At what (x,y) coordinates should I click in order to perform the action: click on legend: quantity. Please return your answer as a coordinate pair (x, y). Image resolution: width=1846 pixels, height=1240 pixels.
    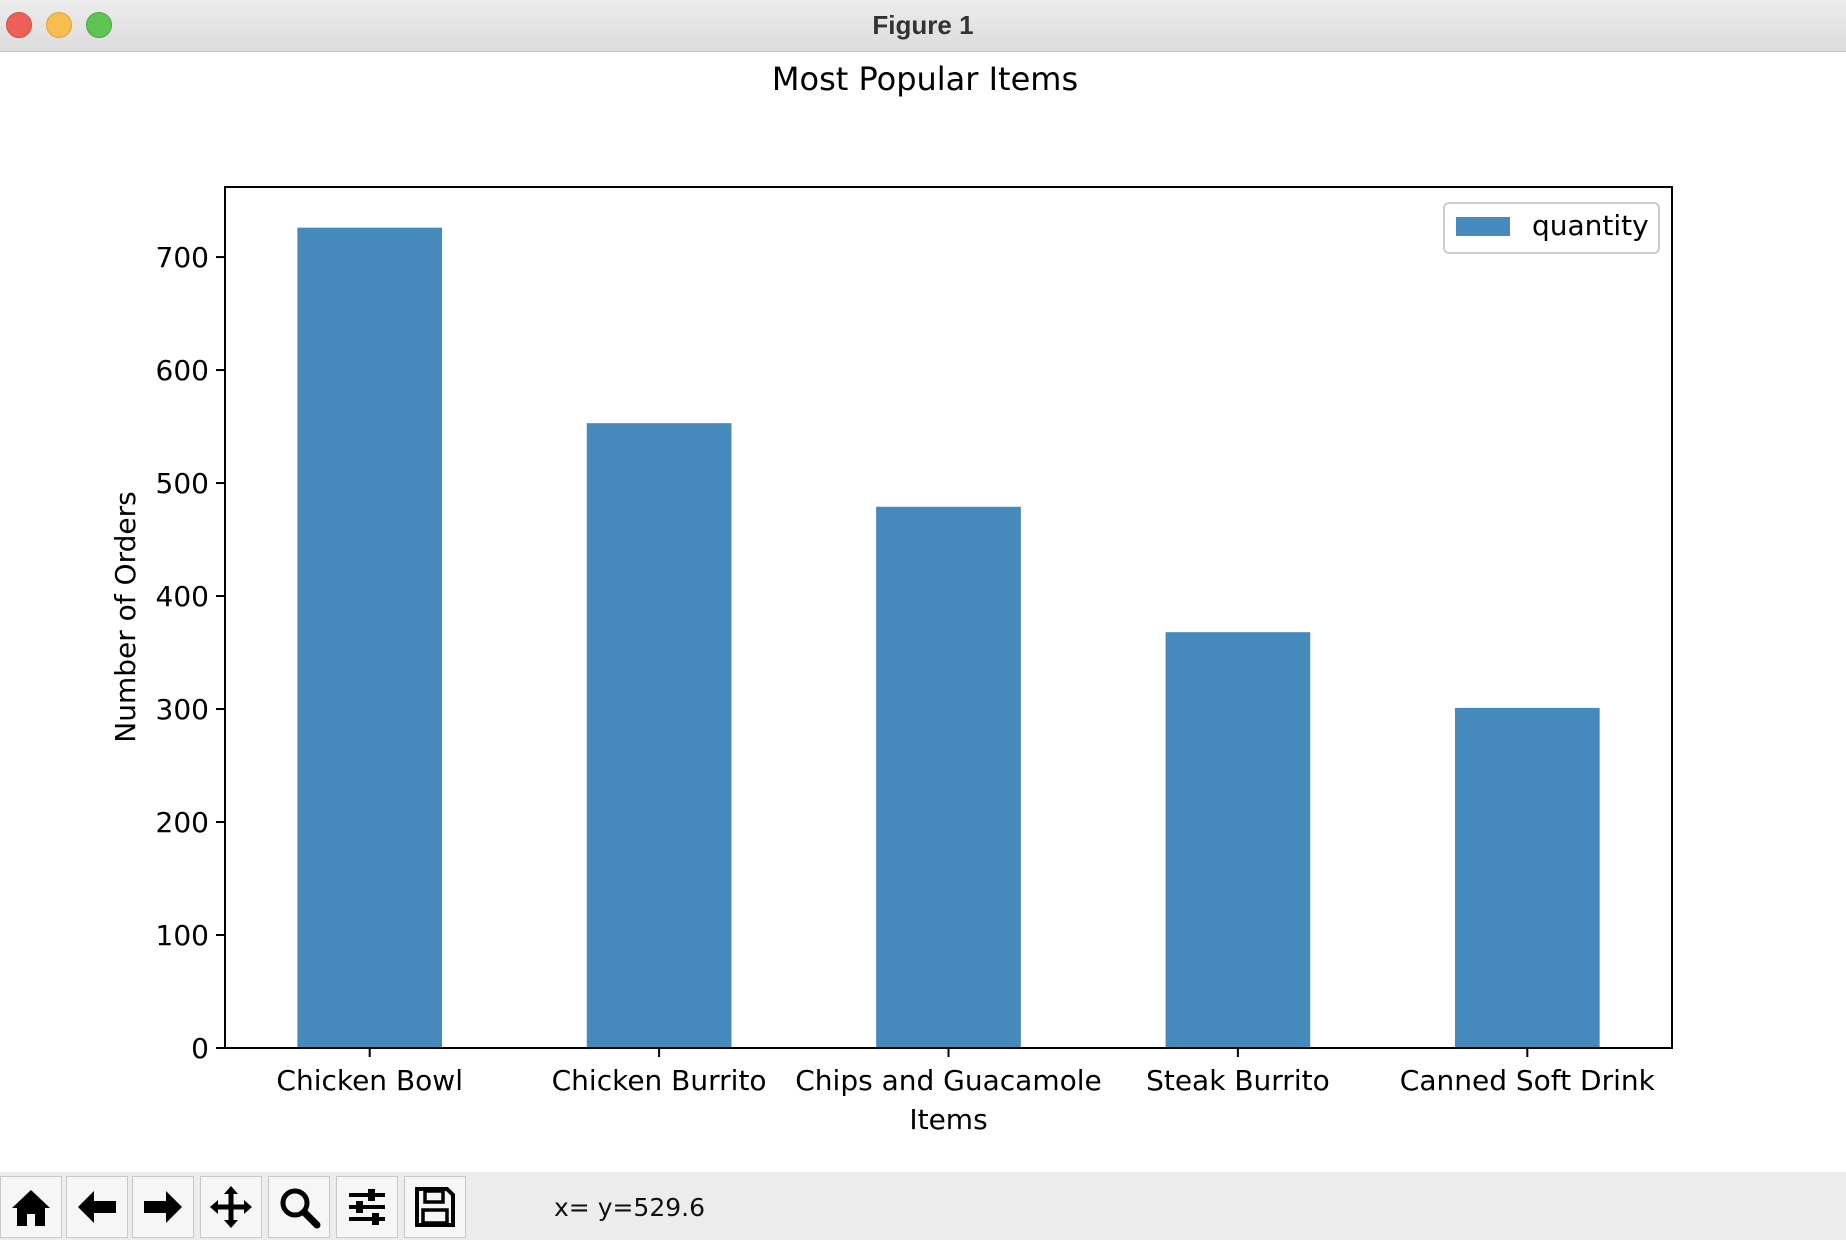
    Looking at the image, I should click on (1551, 228).